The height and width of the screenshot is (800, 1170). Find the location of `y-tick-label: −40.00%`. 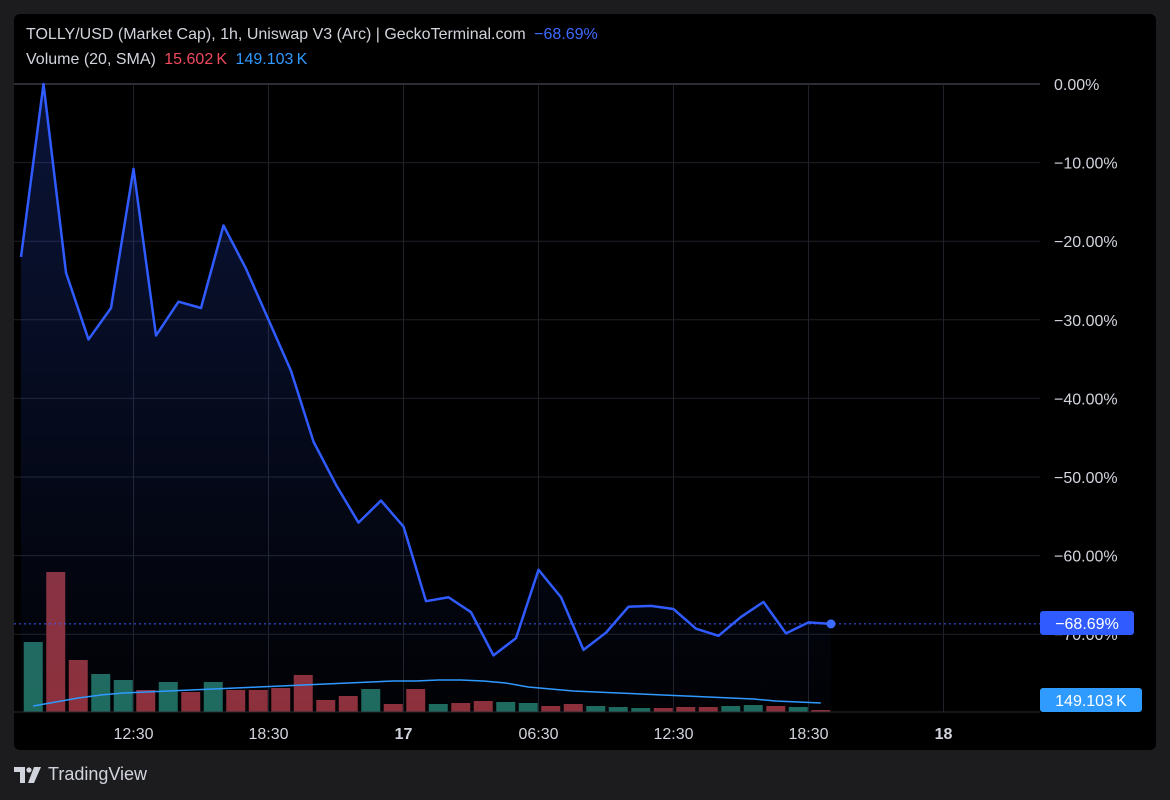

y-tick-label: −40.00% is located at coordinates (1086, 399).